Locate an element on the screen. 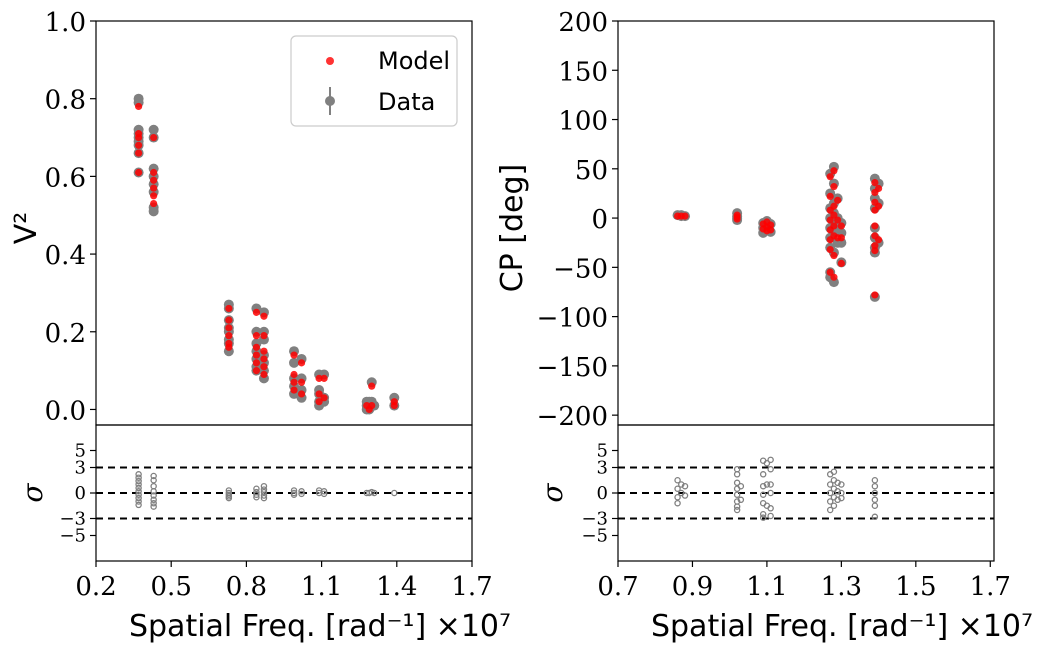  cp-residual-x-ticks: 0.7 0.9 1.1 1.3 1.5 1.7 is located at coordinates (804, 581).